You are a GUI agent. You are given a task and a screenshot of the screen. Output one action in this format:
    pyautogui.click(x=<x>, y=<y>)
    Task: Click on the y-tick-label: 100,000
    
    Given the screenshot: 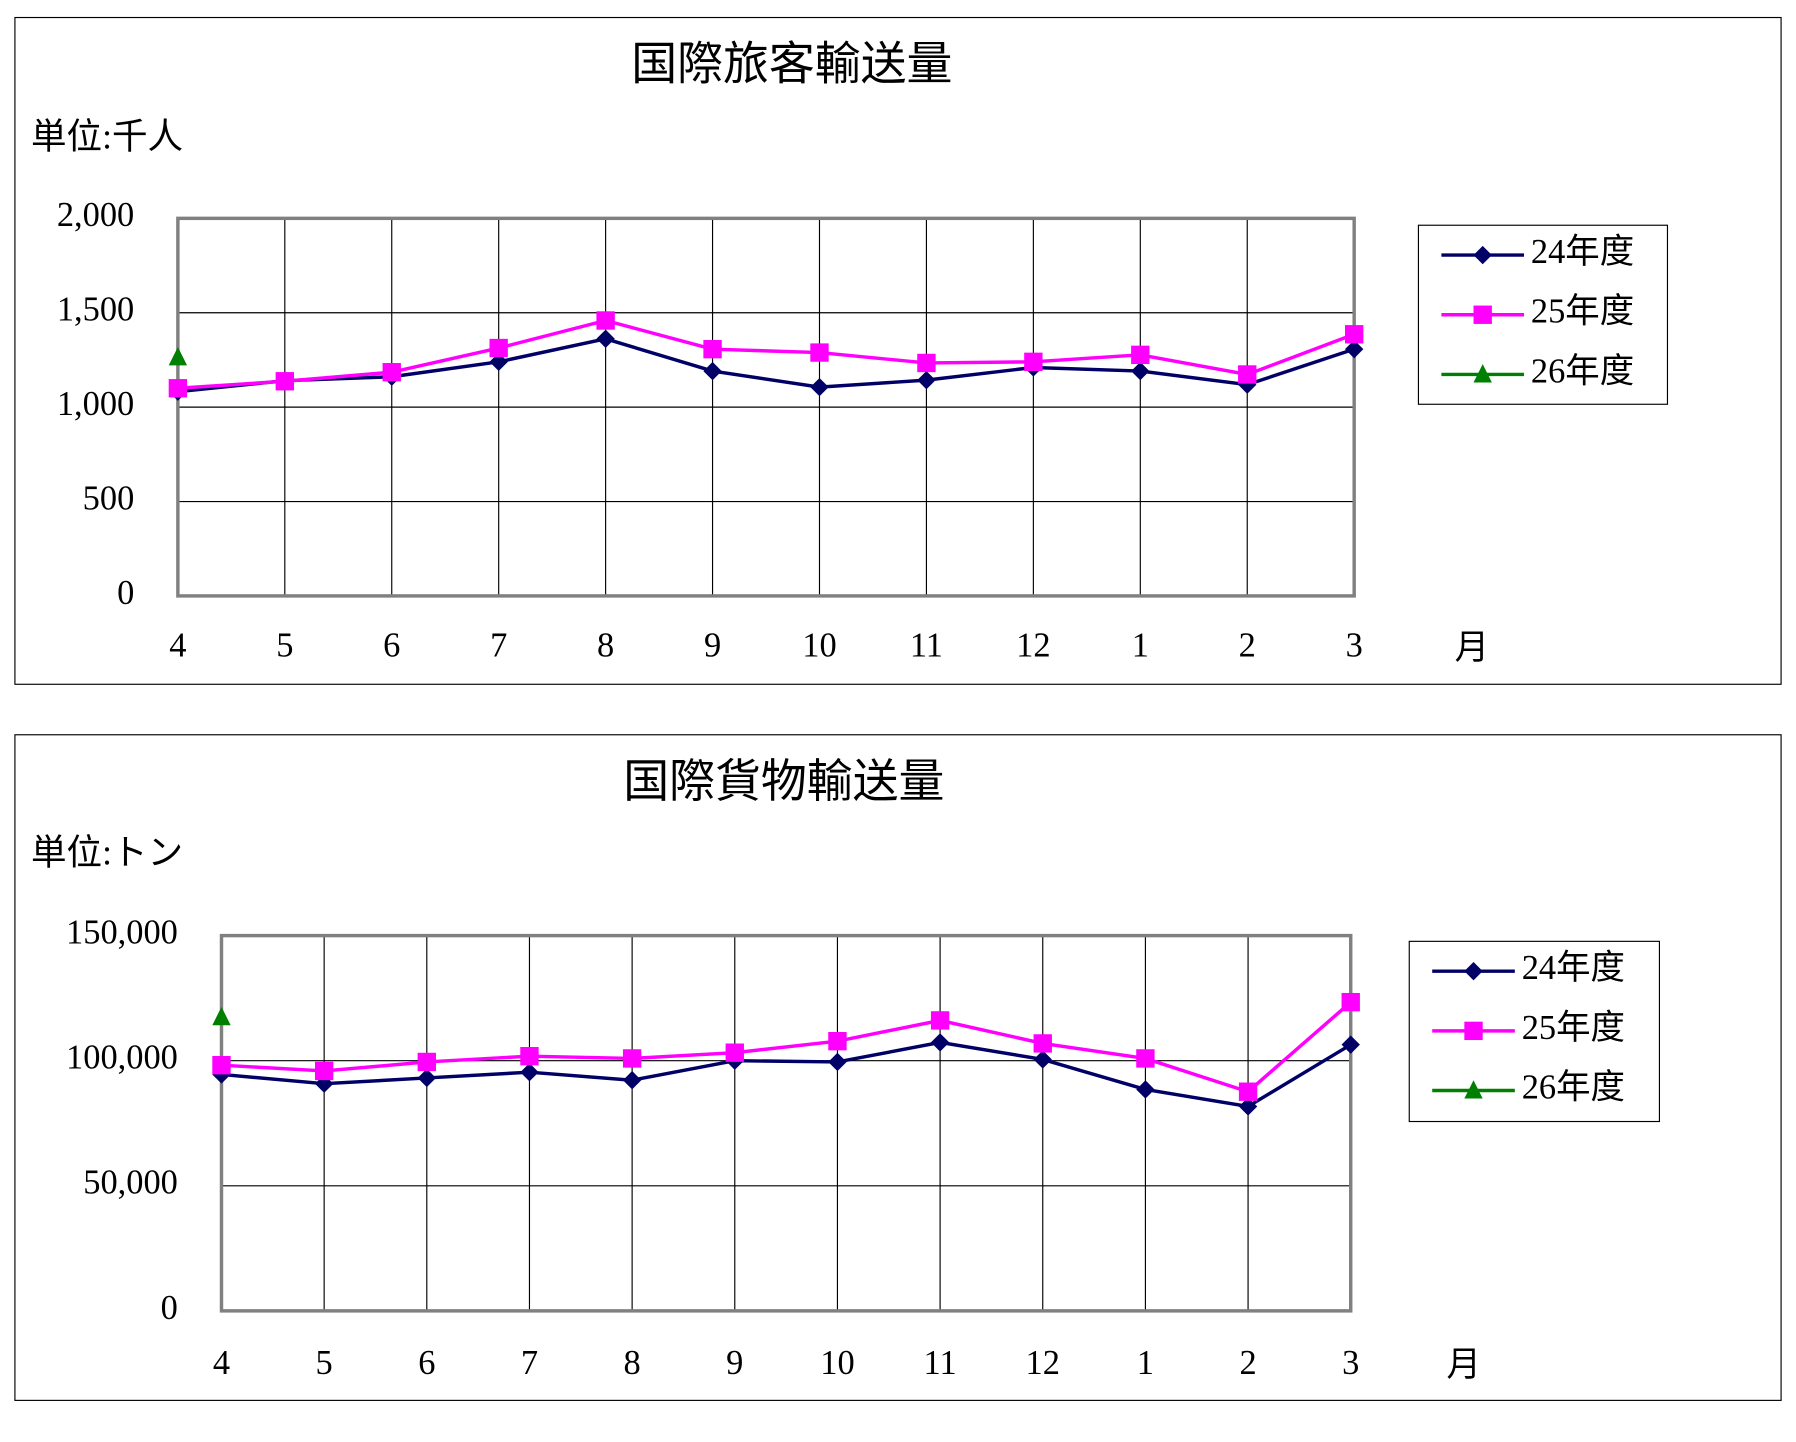 What is the action you would take?
    pyautogui.click(x=122, y=1058)
    